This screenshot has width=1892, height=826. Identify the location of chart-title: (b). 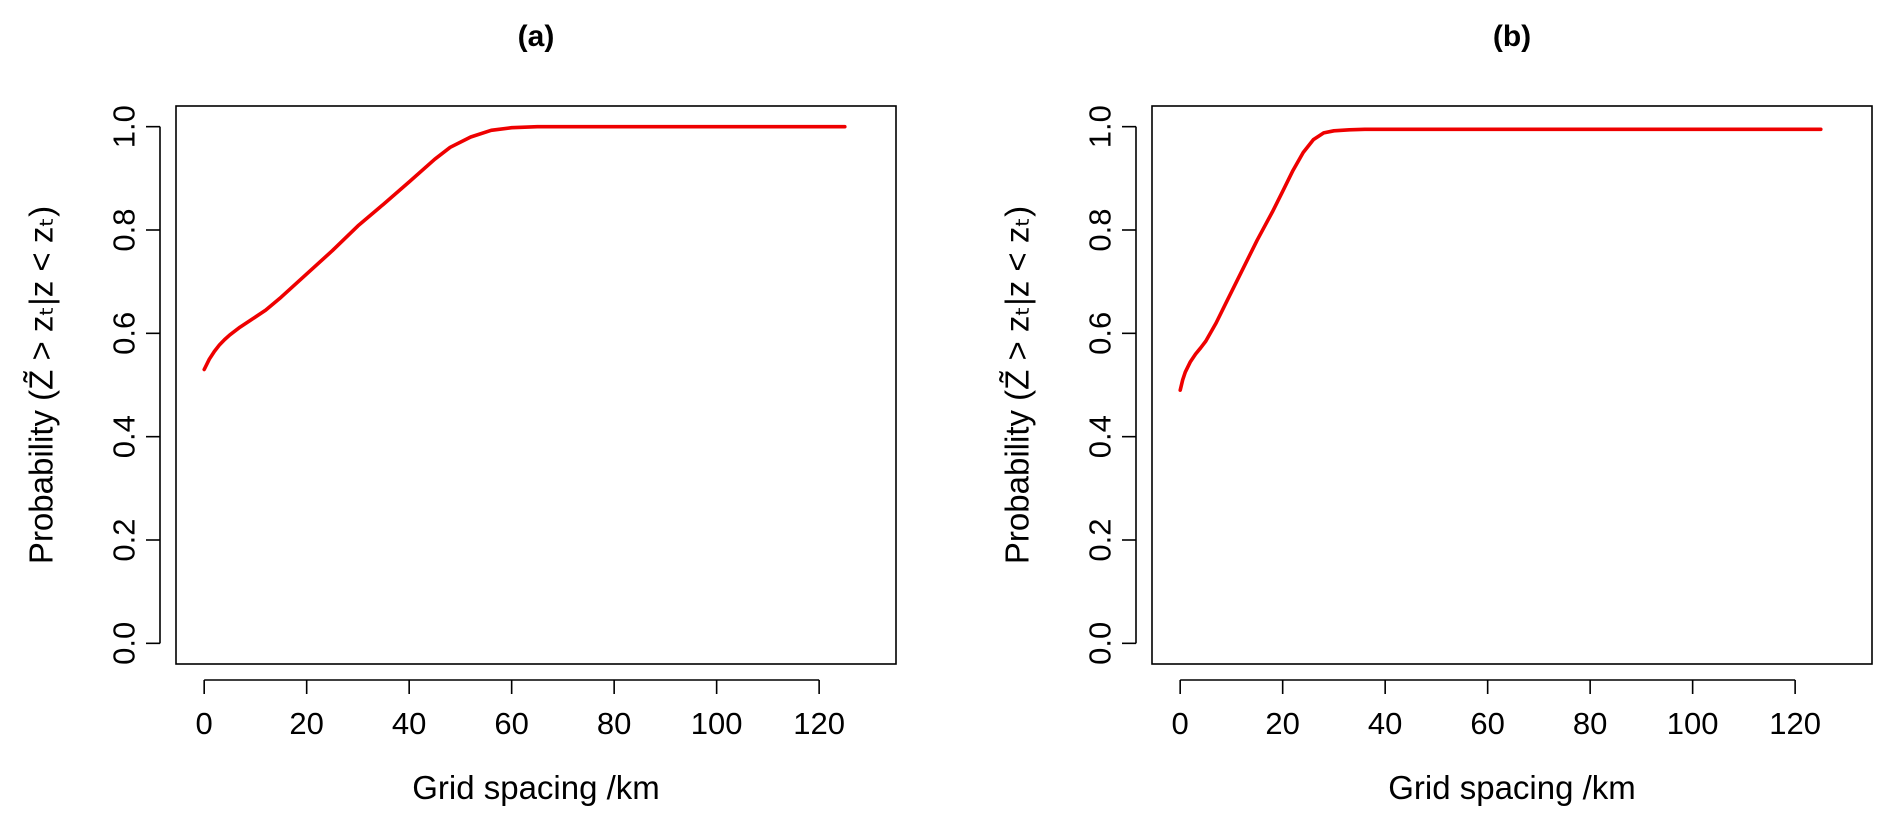
(1512, 36).